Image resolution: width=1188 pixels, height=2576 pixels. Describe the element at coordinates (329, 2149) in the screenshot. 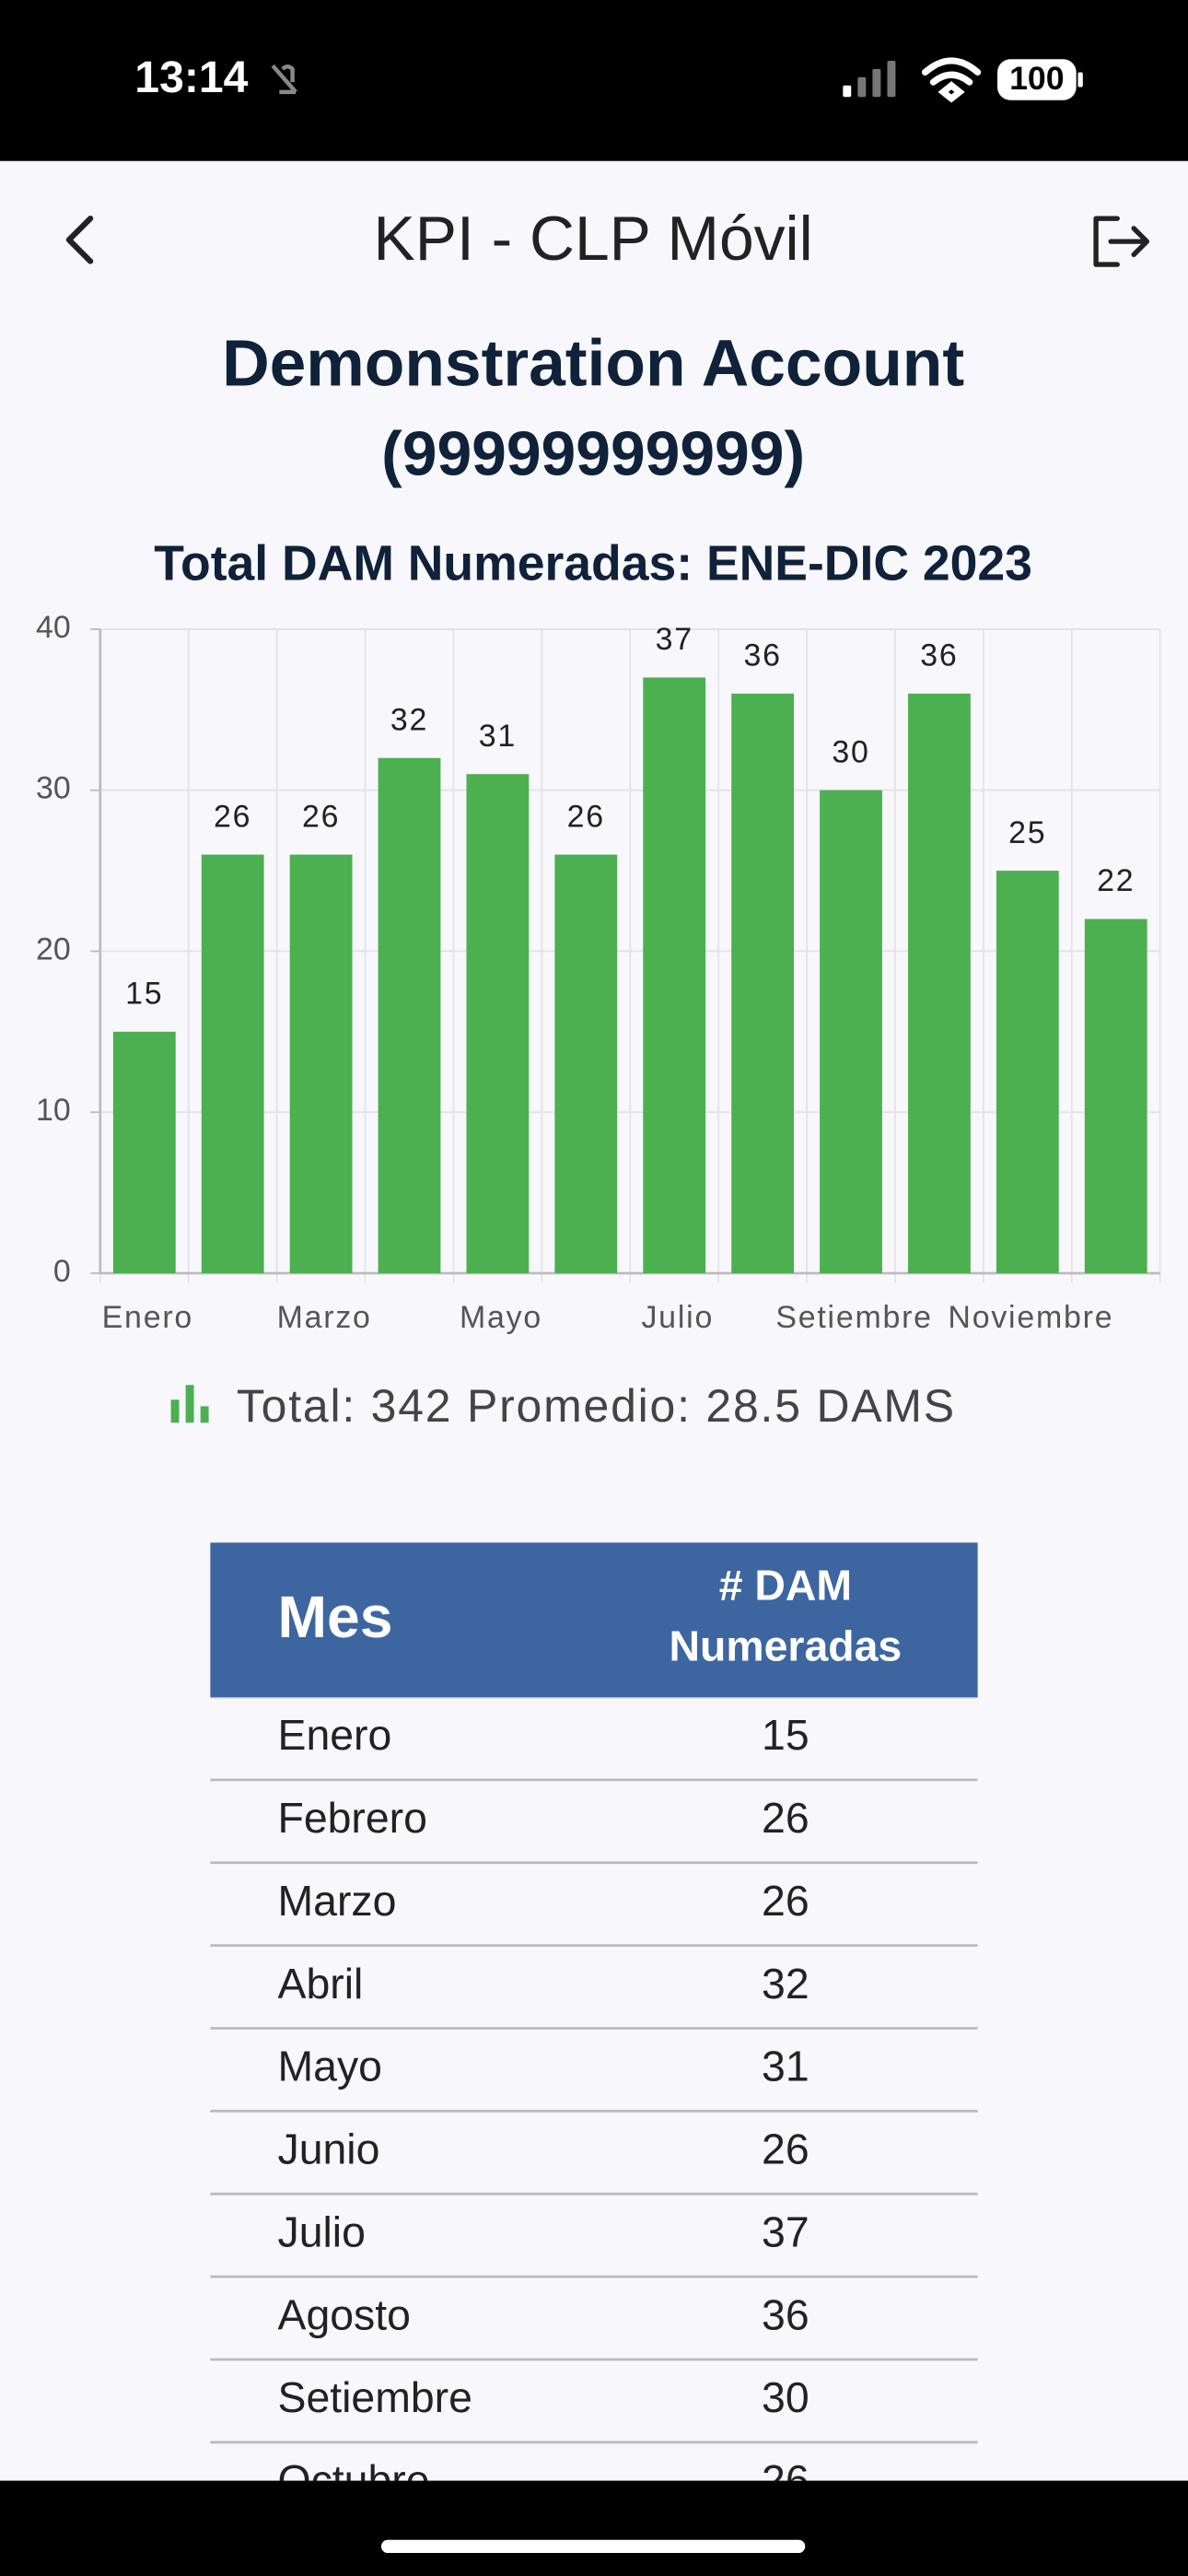

I see `table-cell: Junio` at that location.